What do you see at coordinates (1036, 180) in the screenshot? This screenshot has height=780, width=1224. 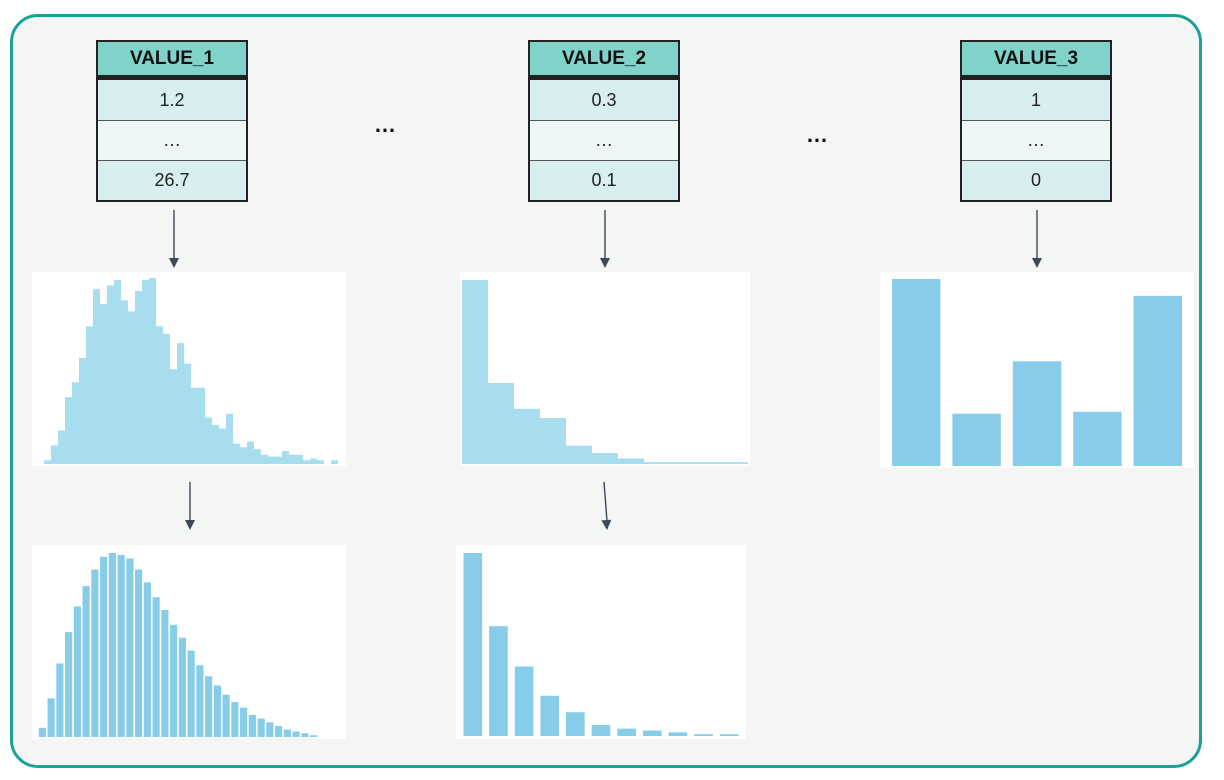 I see `table-cell: 0` at bounding box center [1036, 180].